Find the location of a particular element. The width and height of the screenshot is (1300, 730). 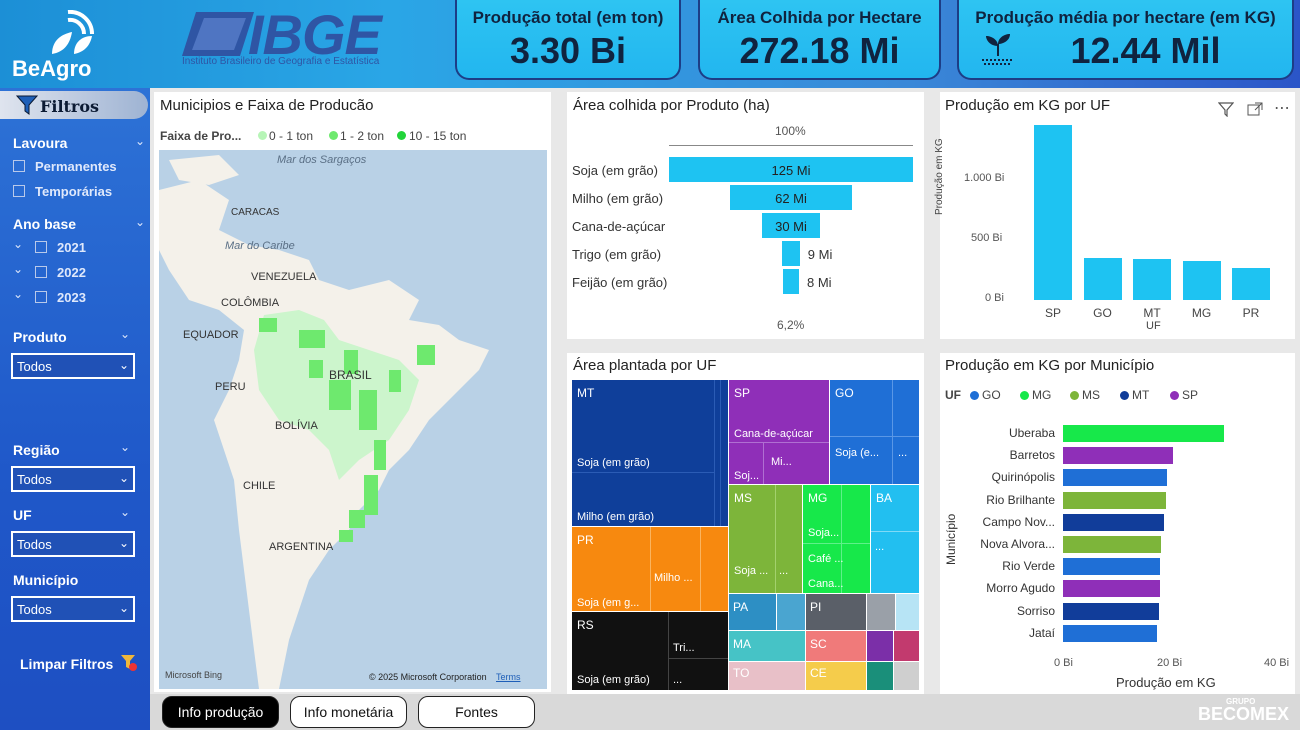

kpi-title: Produção média por hectare (em KG) is located at coordinates (1125, 17).